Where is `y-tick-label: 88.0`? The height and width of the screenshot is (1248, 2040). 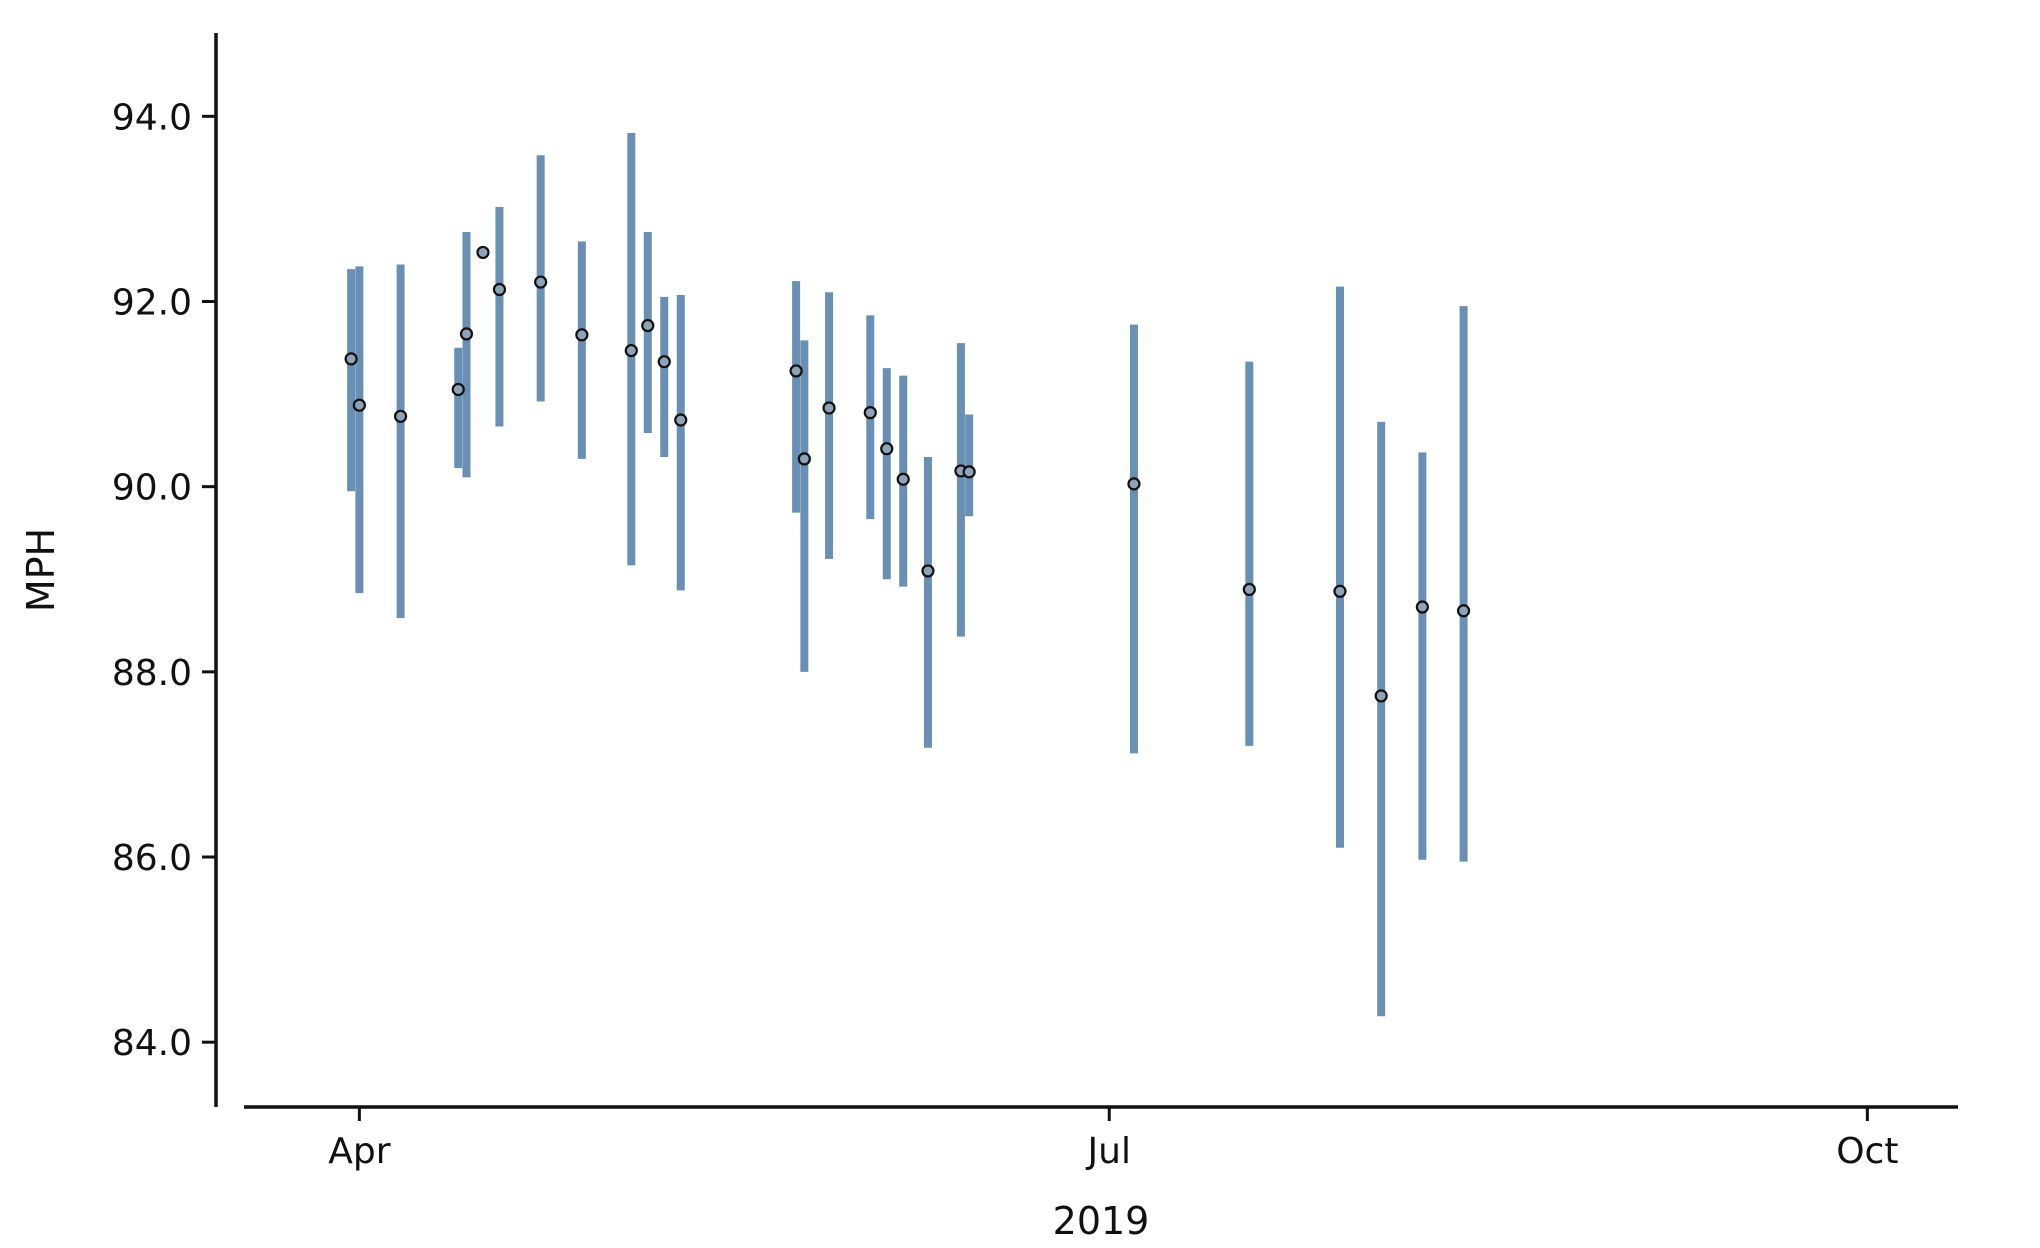 y-tick-label: 88.0 is located at coordinates (152, 673).